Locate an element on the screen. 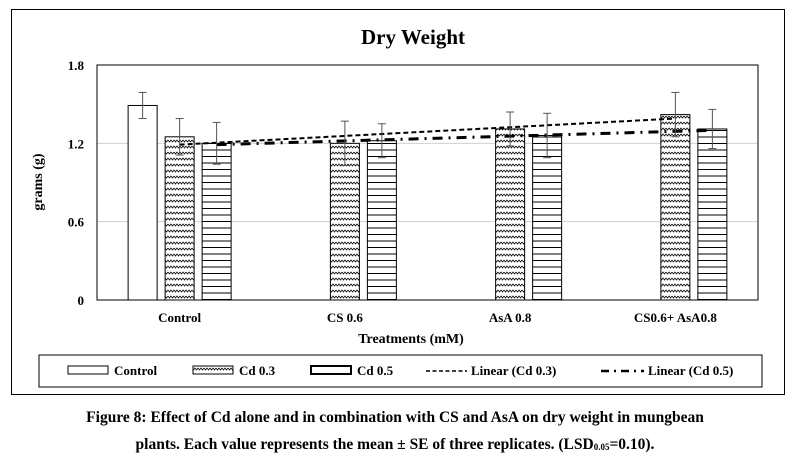  legend-item-cd03: Cd 0.3 is located at coordinates (234, 370).